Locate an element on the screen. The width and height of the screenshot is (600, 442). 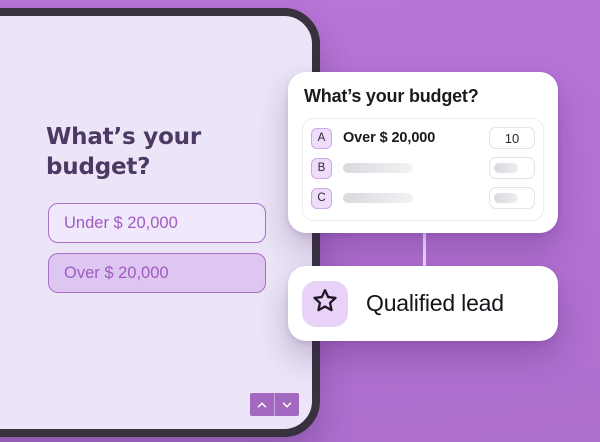
question-heading: What’s your budget? is located at coordinates (124, 152).